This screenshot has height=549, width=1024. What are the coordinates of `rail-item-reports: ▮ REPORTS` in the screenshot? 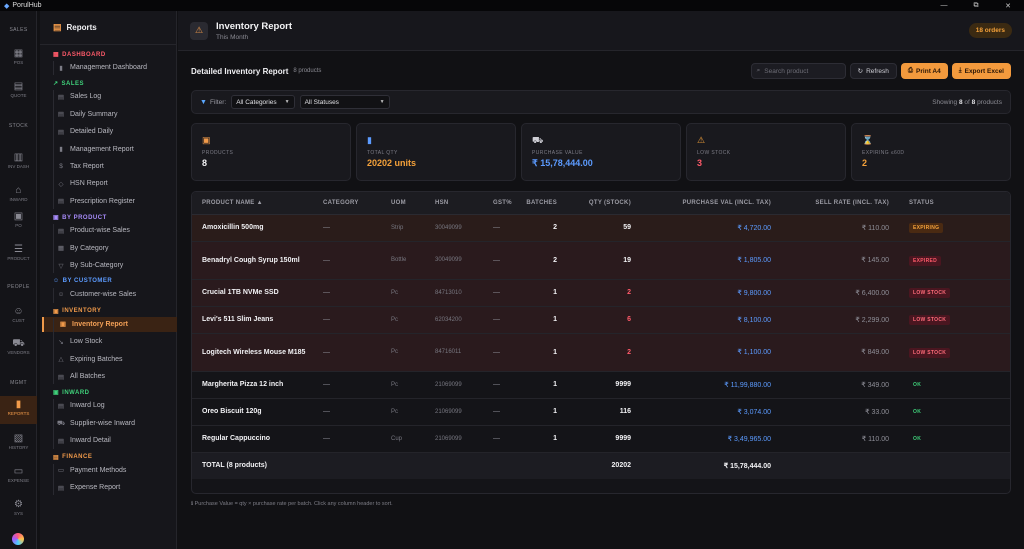 It's located at (18, 410).